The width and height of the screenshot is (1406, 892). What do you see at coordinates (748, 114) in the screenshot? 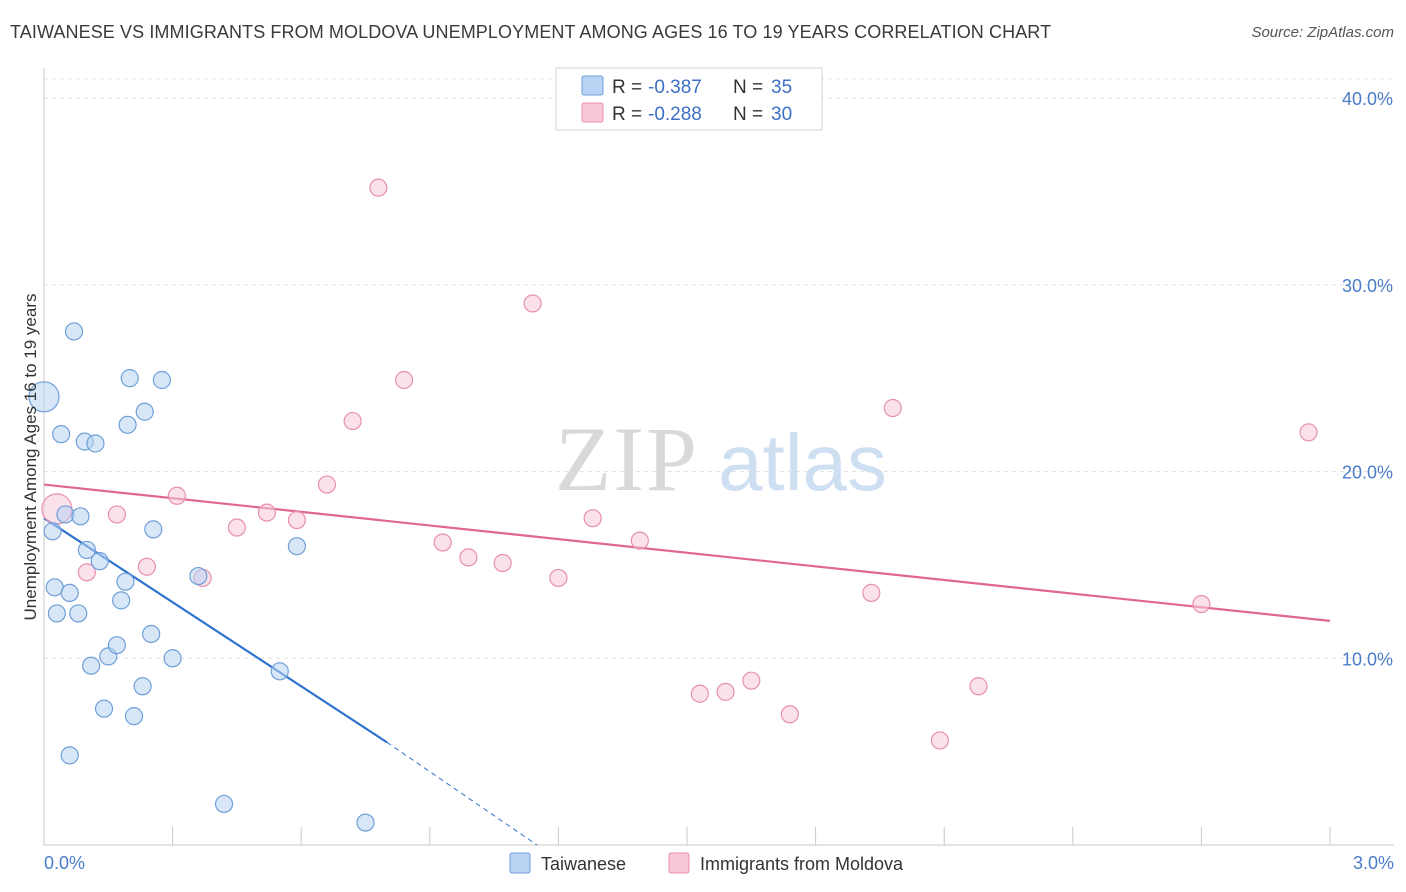
I see `legend-n-label-moldova: N =` at bounding box center [748, 114].